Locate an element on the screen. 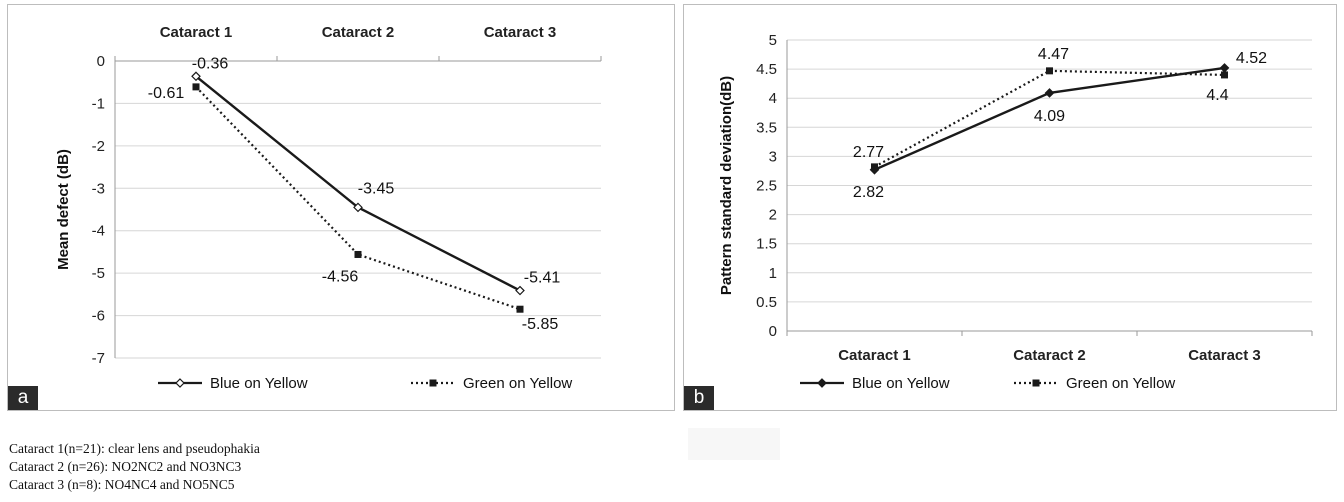 The image size is (1344, 502). blank-box is located at coordinates (734, 444).